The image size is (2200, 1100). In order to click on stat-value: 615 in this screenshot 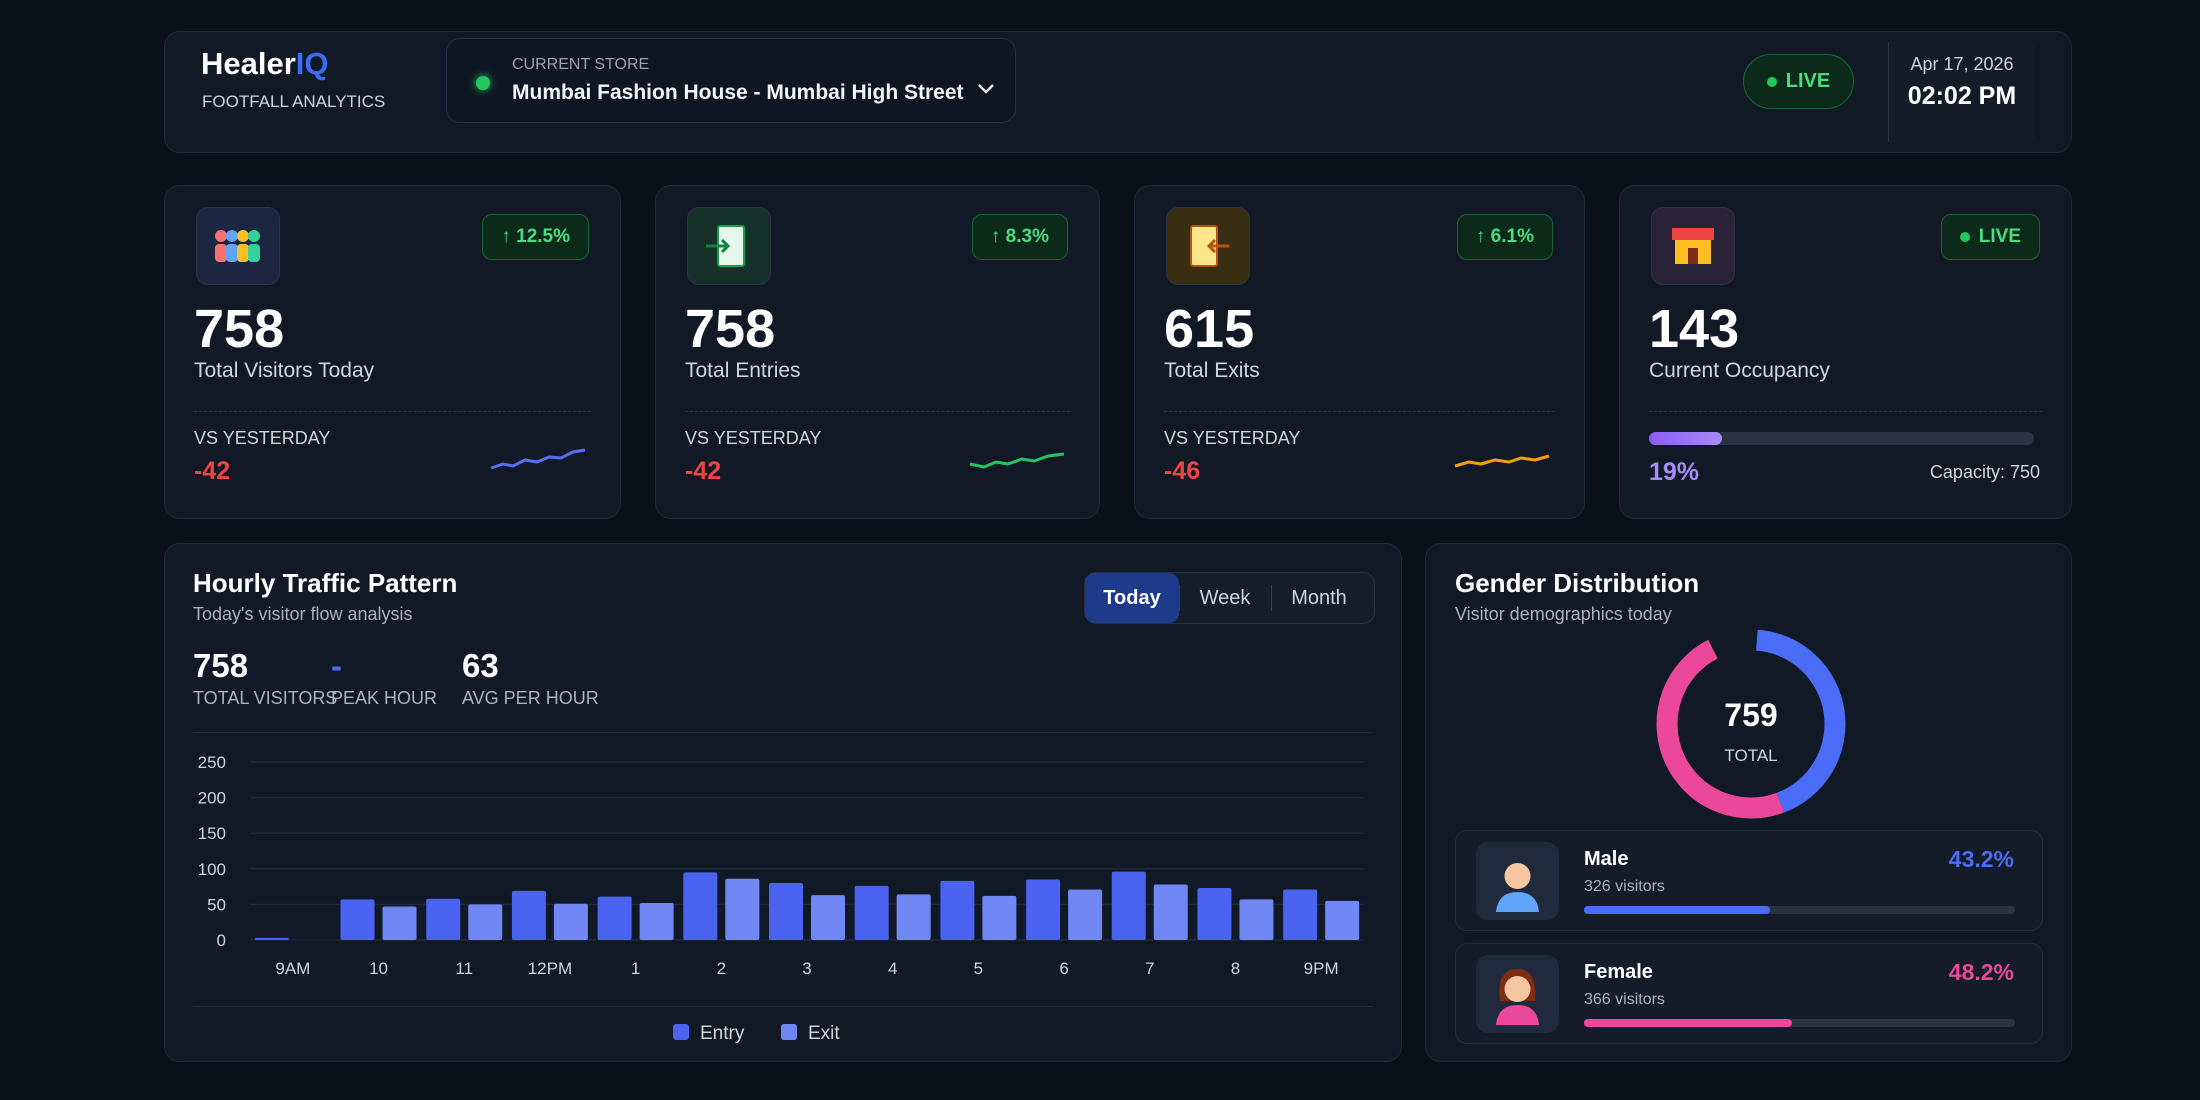, I will do `click(1209, 329)`.